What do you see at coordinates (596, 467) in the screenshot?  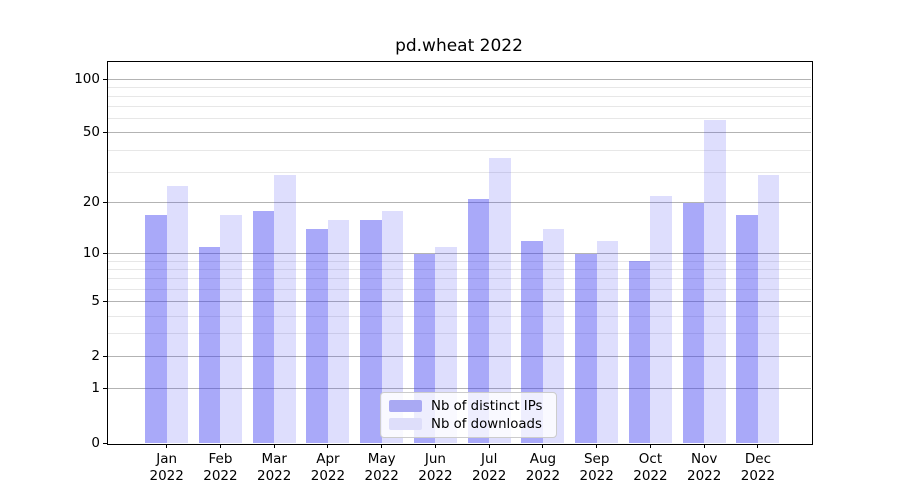 I see `x-axis-tick-label-sep: Sep 2022` at bounding box center [596, 467].